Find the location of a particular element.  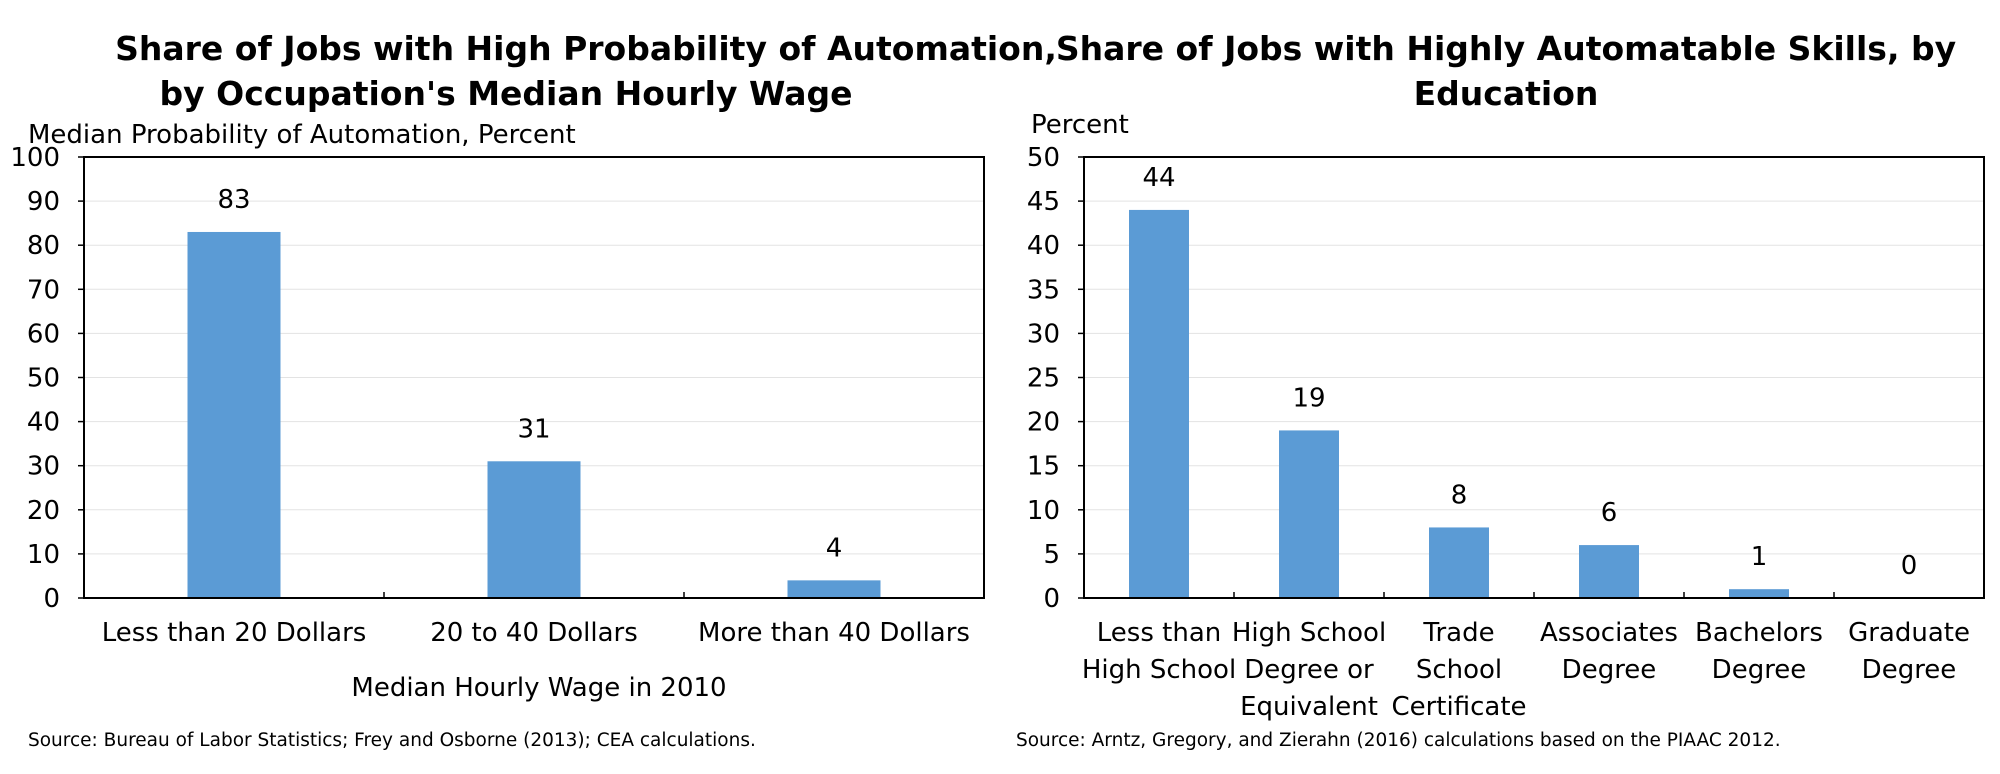

x-category-label: Degree or is located at coordinates (1309, 670).